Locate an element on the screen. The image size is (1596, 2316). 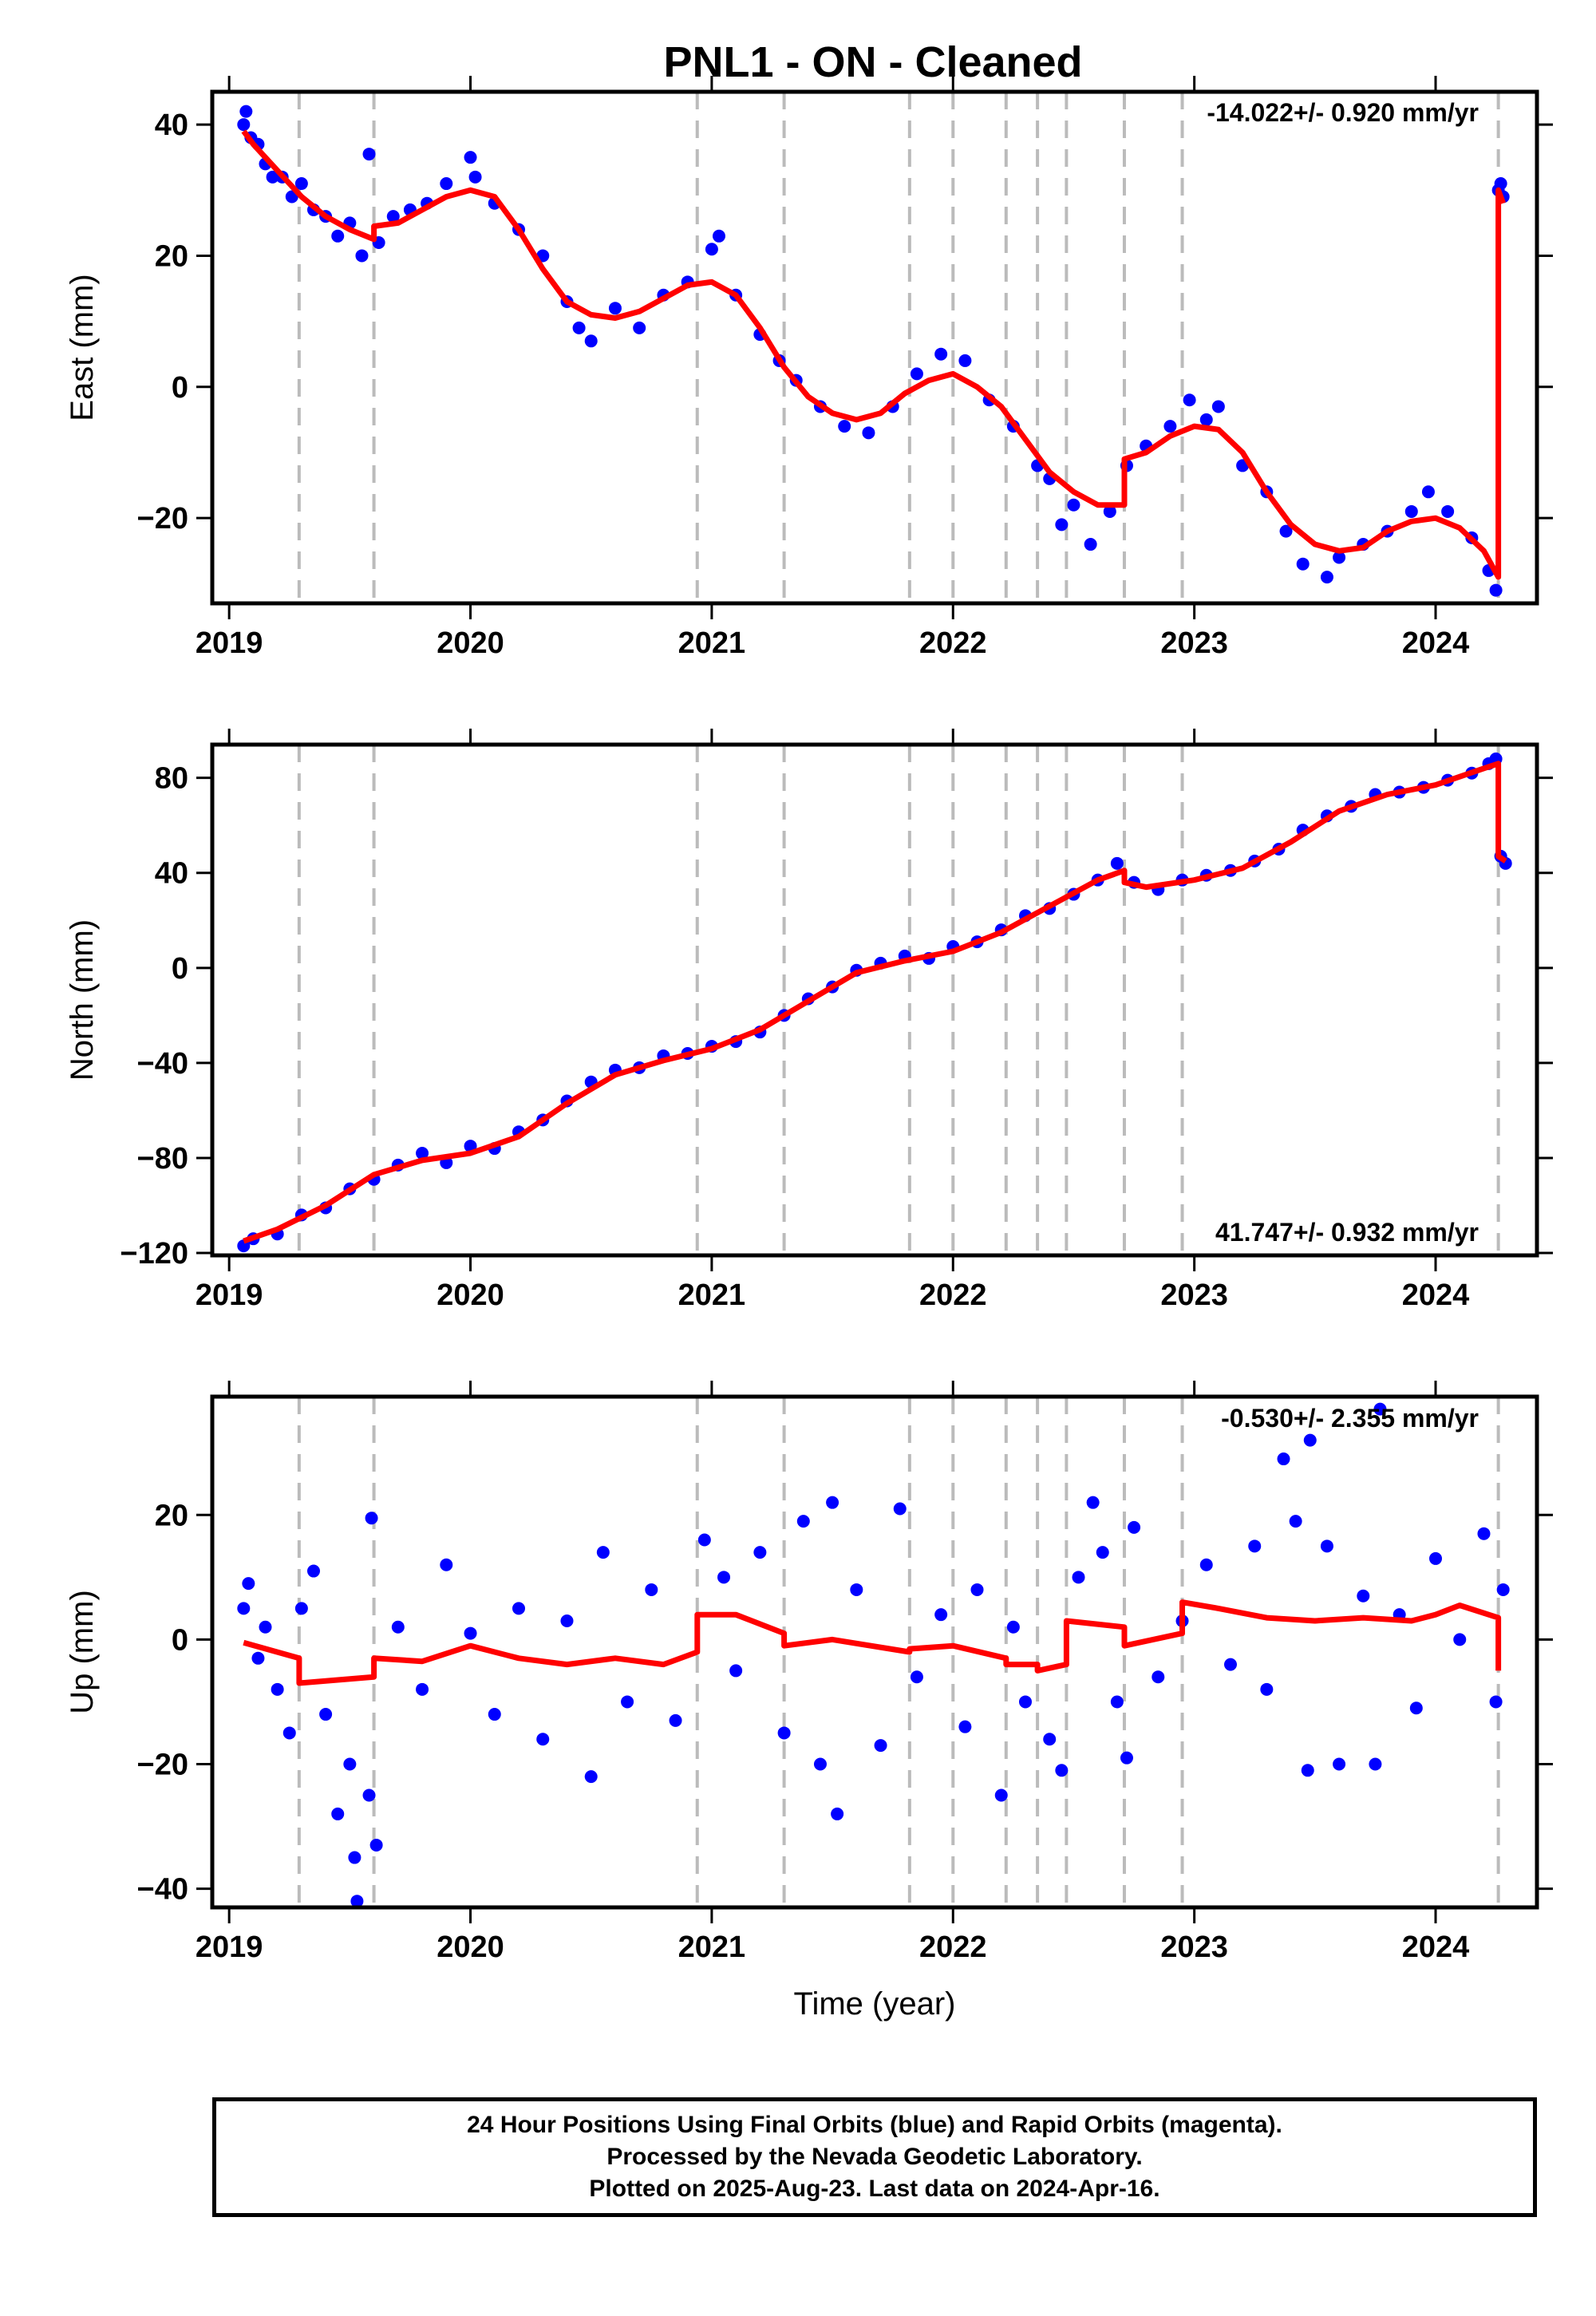
y-tick-label: 80 is located at coordinates (171, 779).